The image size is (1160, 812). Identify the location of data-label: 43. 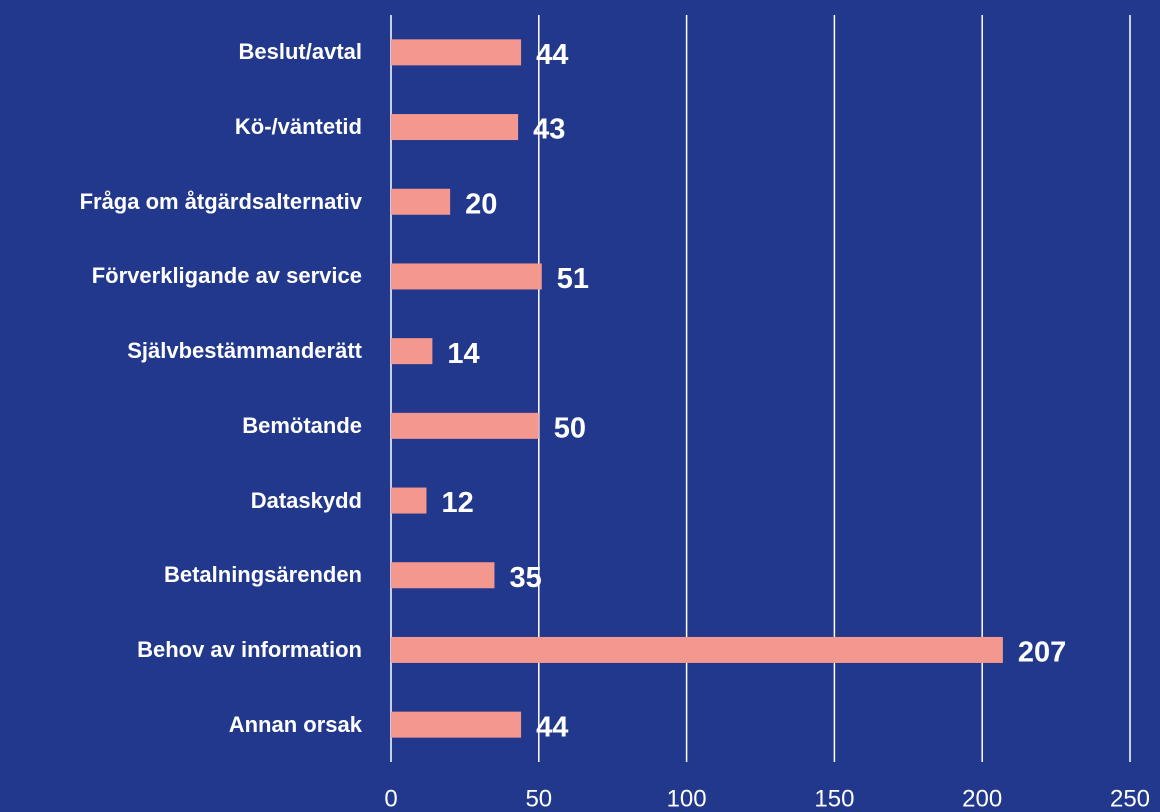
(549, 130).